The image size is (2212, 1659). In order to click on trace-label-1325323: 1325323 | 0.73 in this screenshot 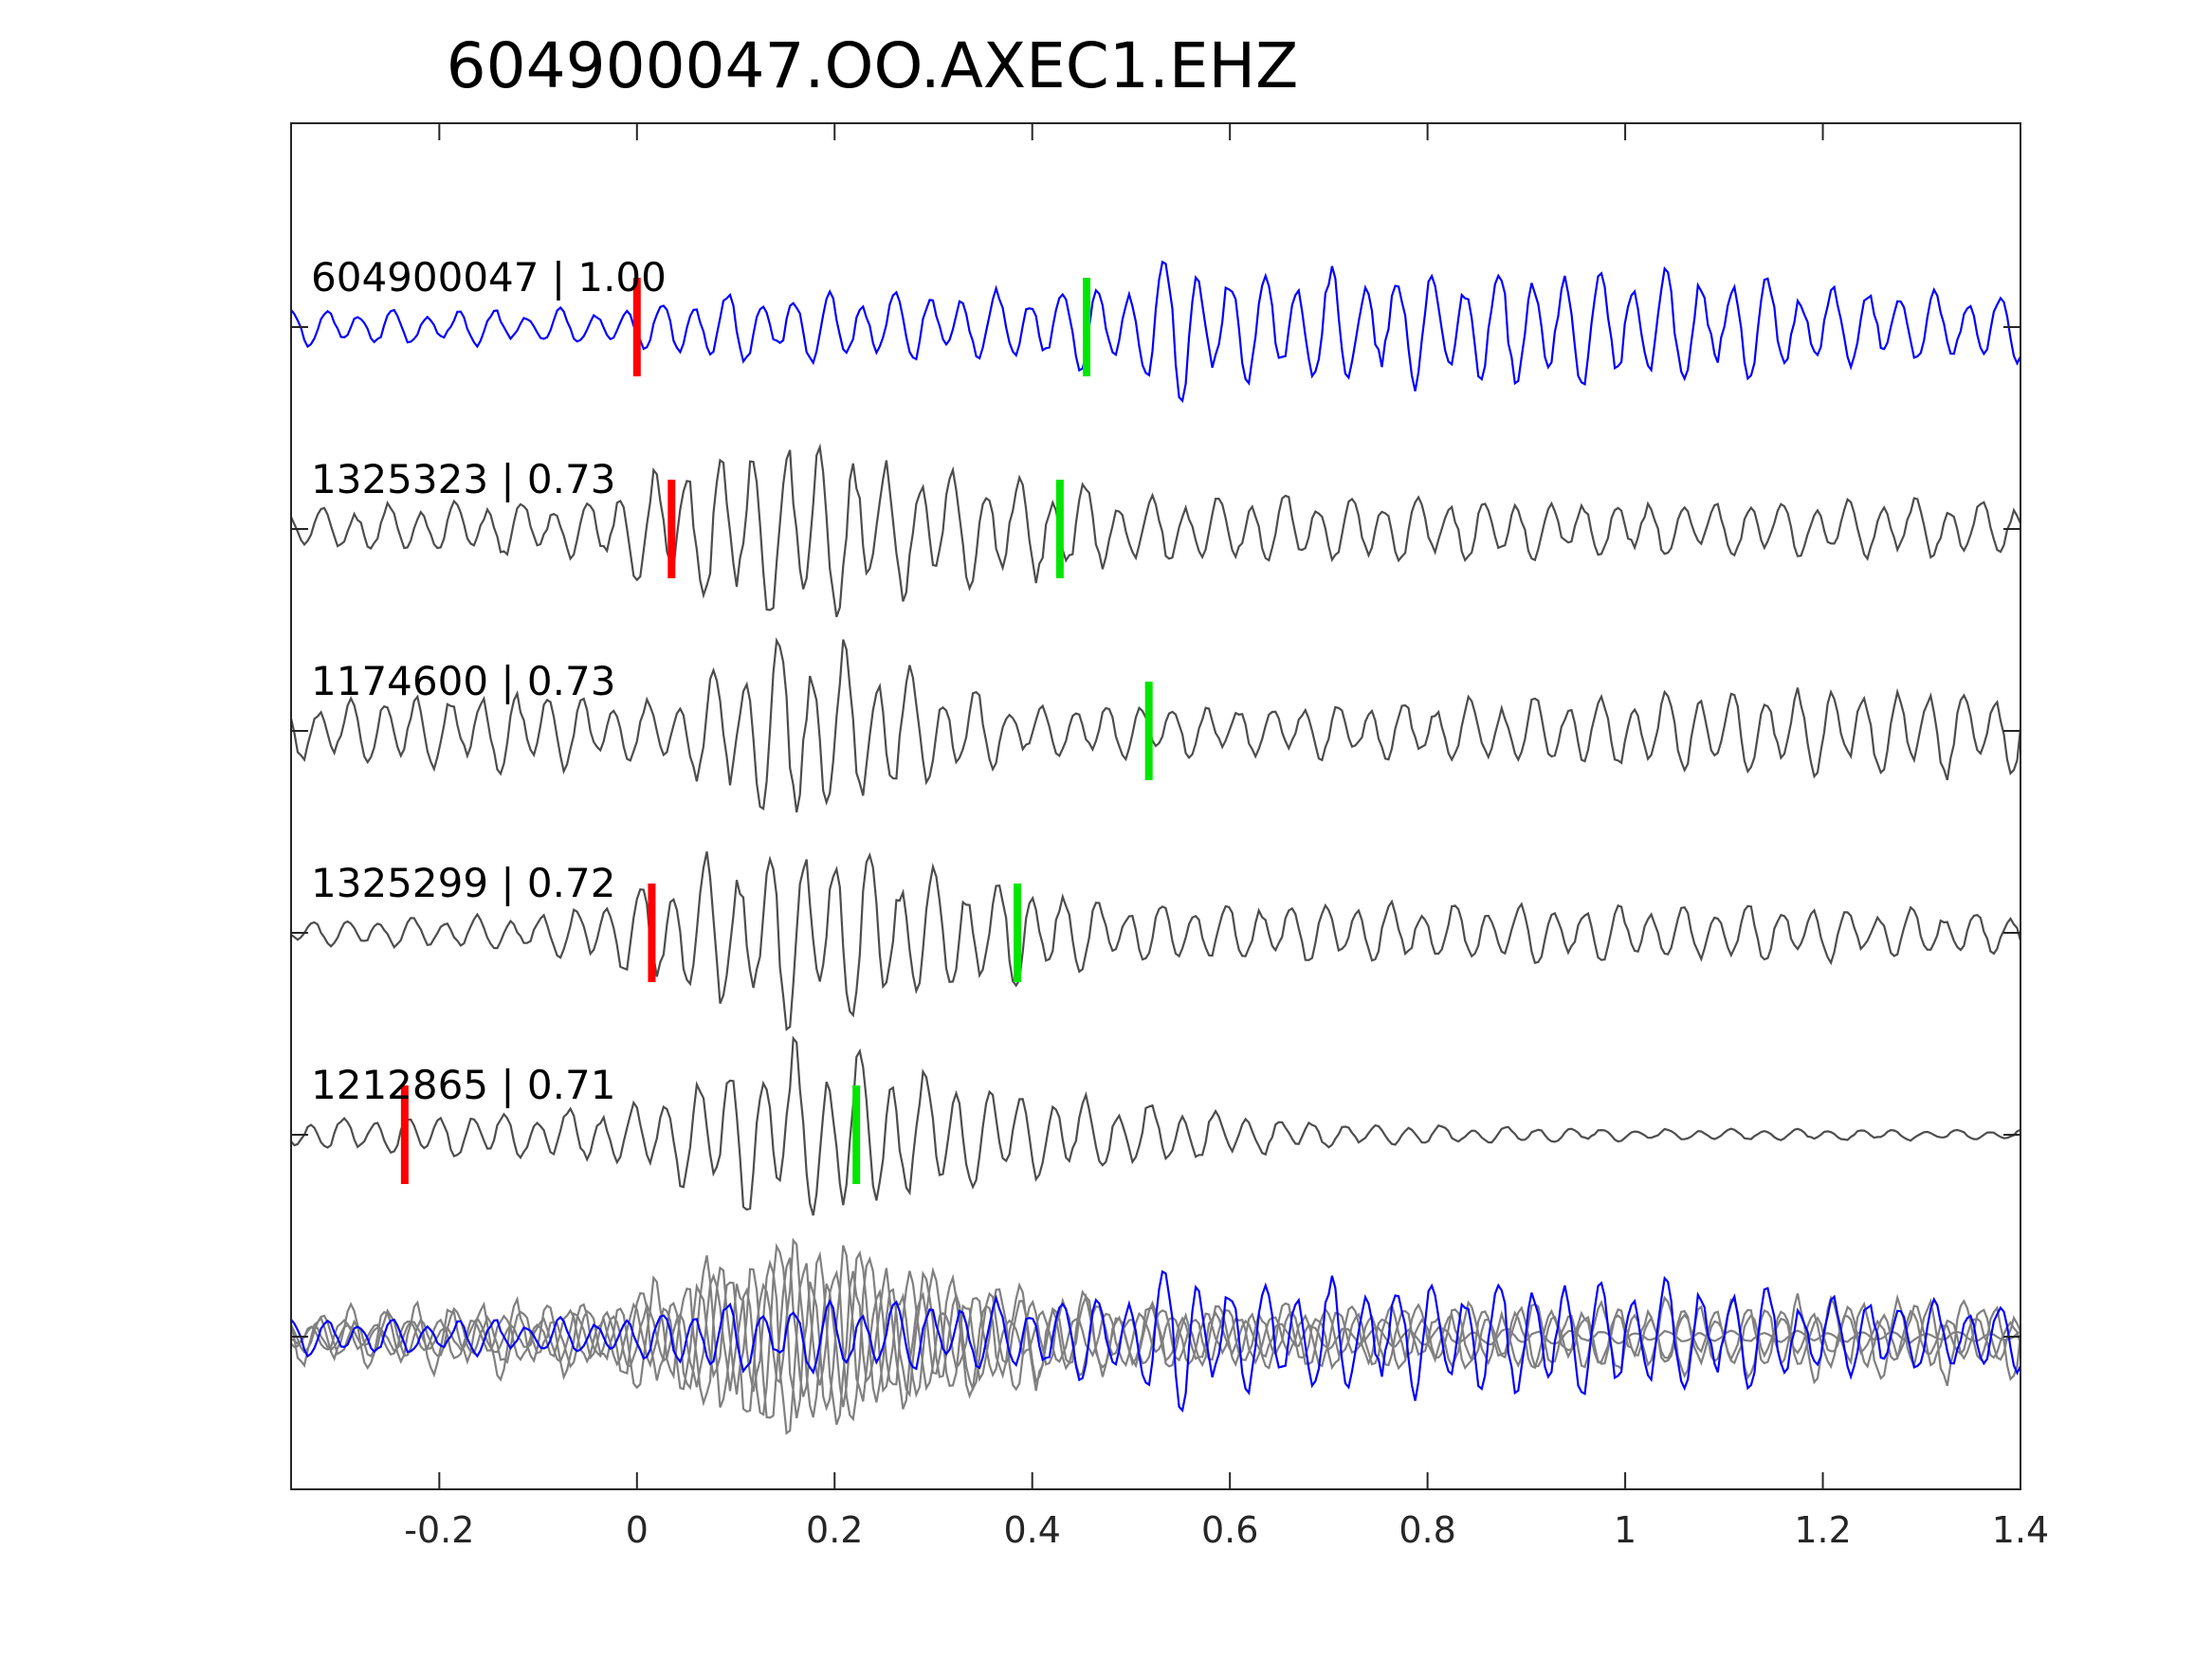, I will do `click(463, 479)`.